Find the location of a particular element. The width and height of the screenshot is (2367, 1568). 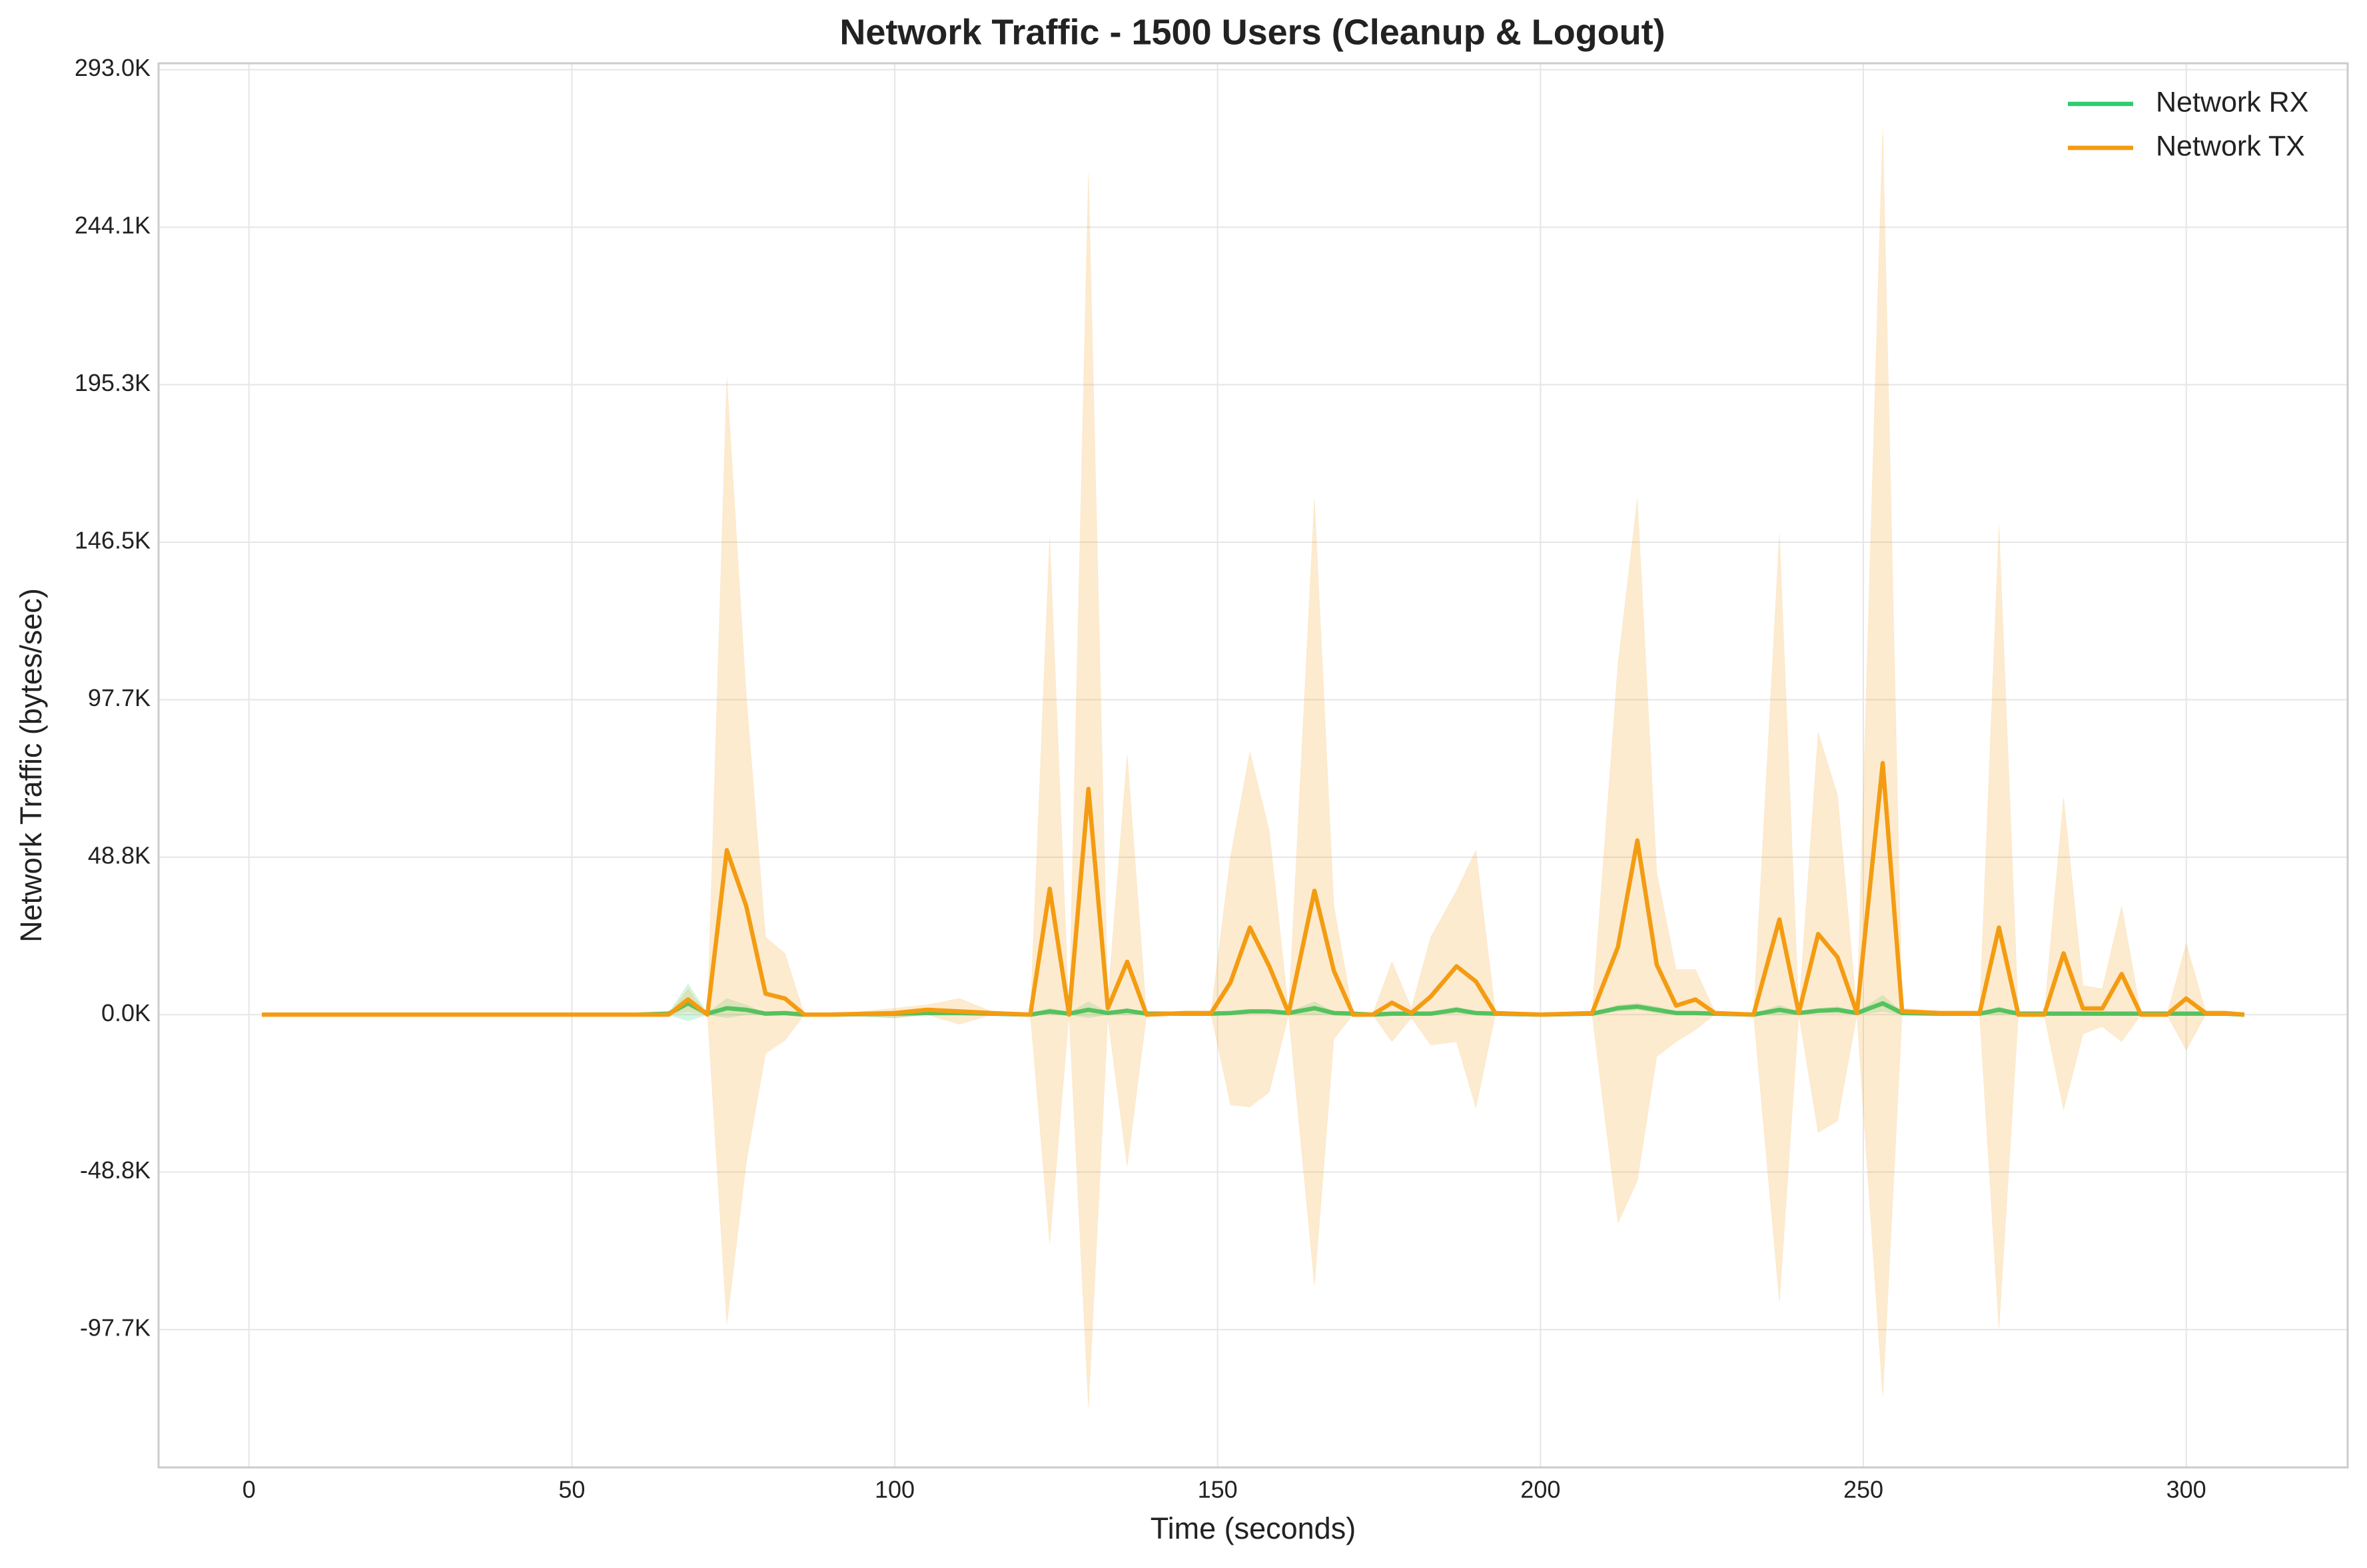

y-tick-label: 293.0K is located at coordinates (113, 67).